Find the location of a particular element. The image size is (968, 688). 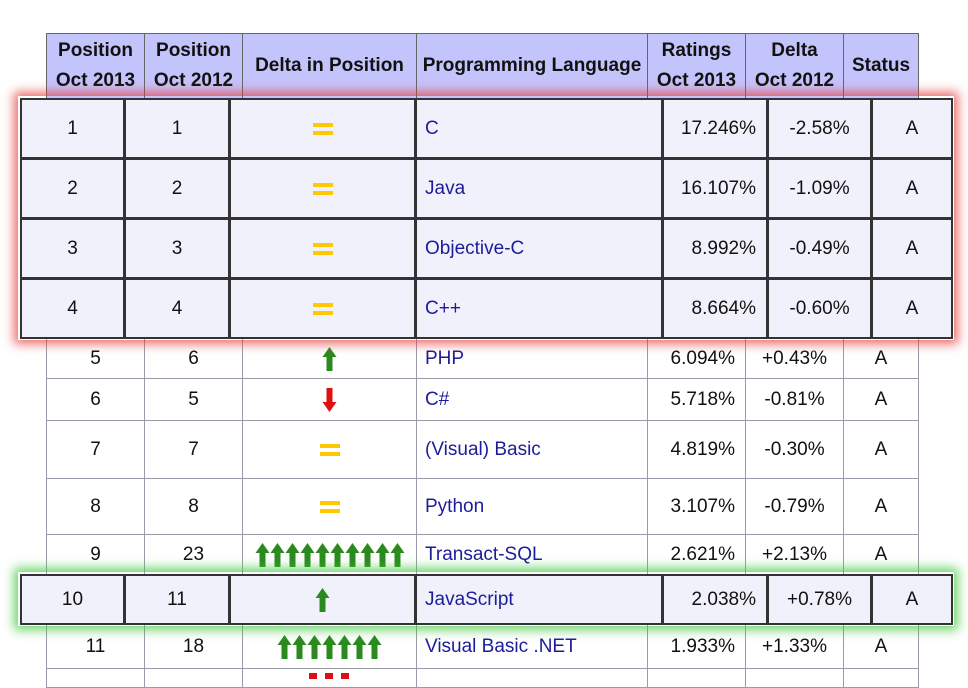

cell-text: 4 is located at coordinates (72, 308).